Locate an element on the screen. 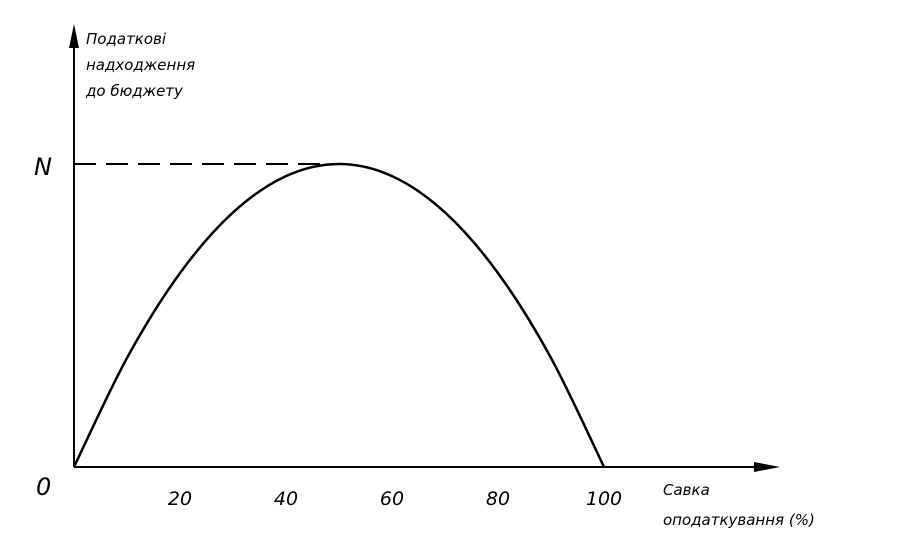 This screenshot has height=544, width=919. y-axis-title-line-3: до бюджету is located at coordinates (134, 91).